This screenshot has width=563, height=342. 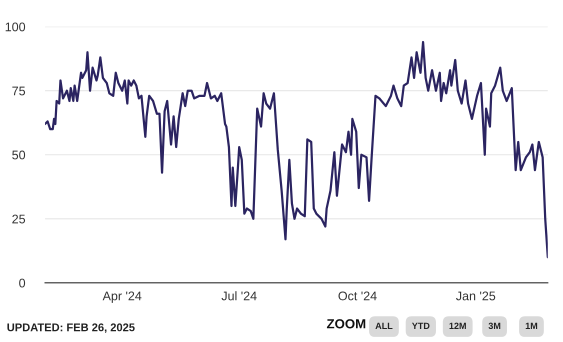 What do you see at coordinates (22, 283) in the screenshot?
I see `y-tick-label: 0` at bounding box center [22, 283].